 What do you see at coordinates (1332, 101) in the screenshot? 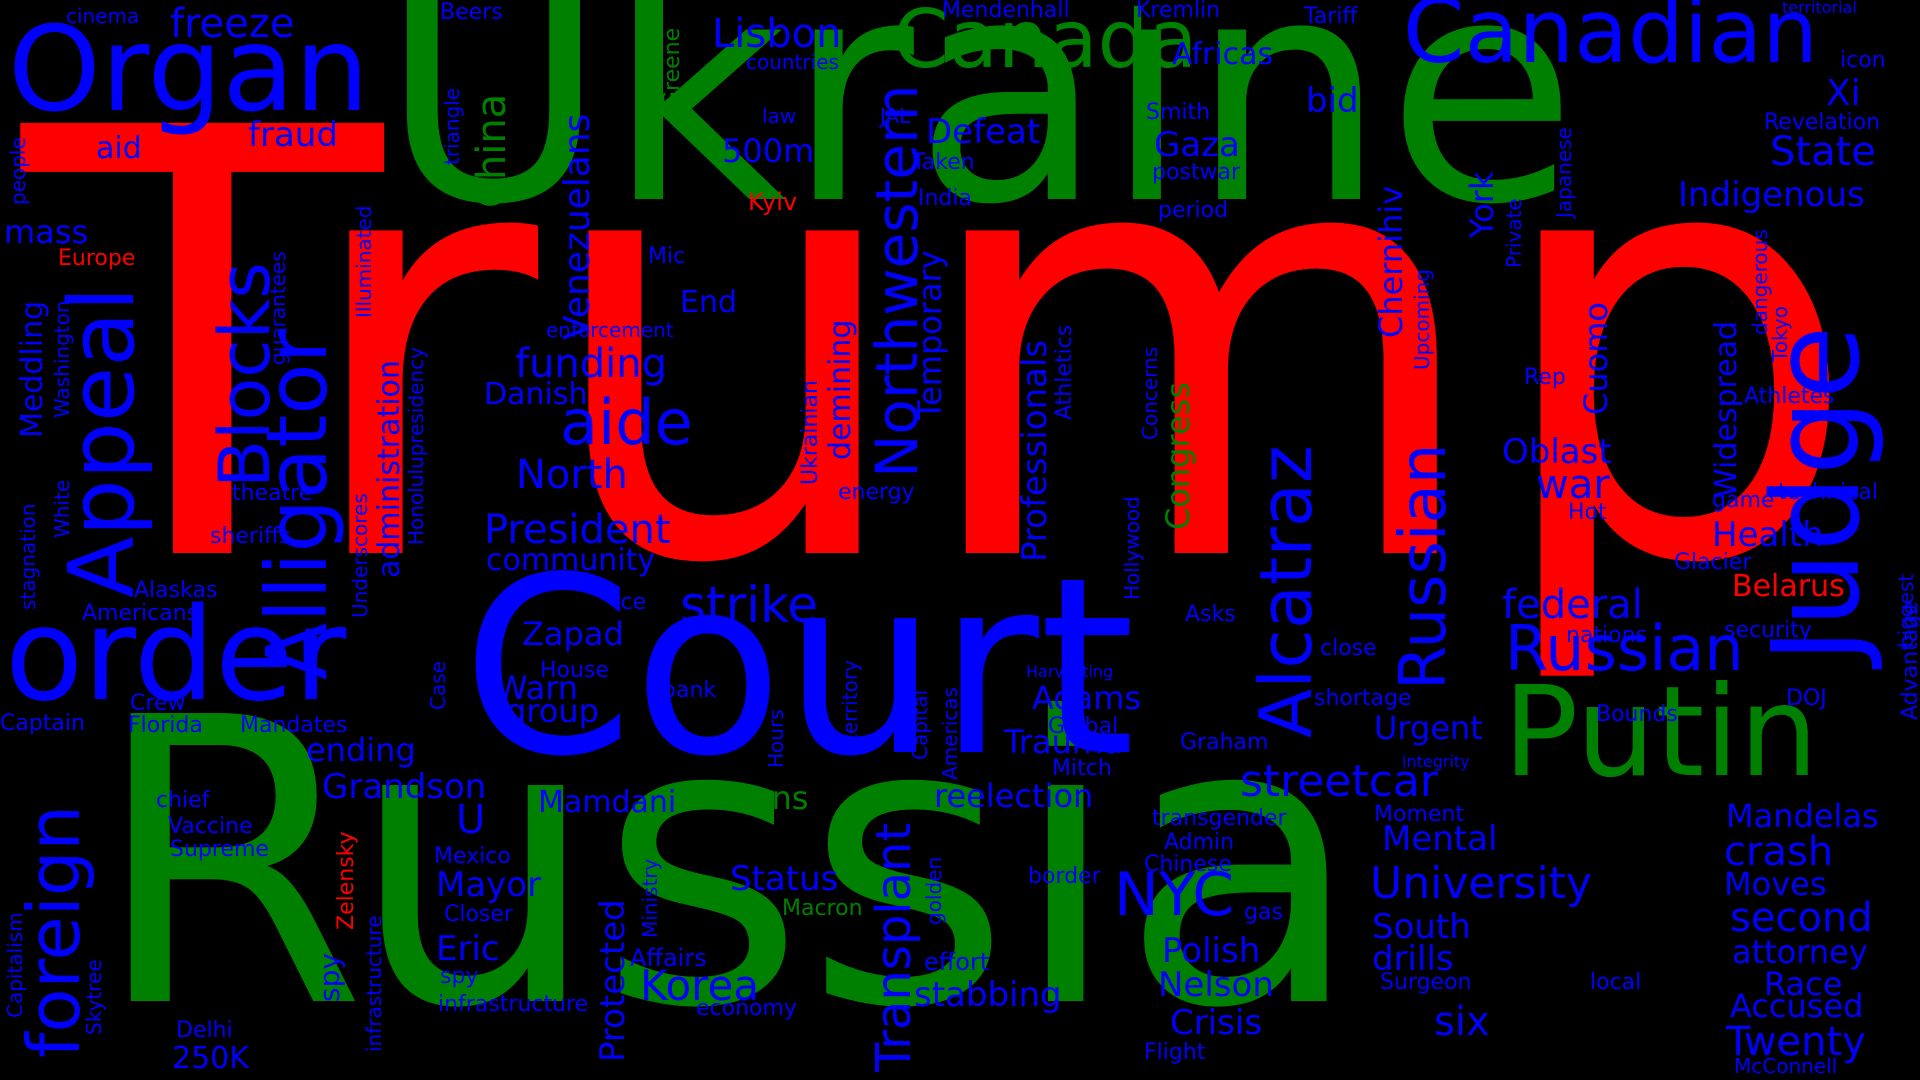
I see `word-bid: bid` at bounding box center [1332, 101].